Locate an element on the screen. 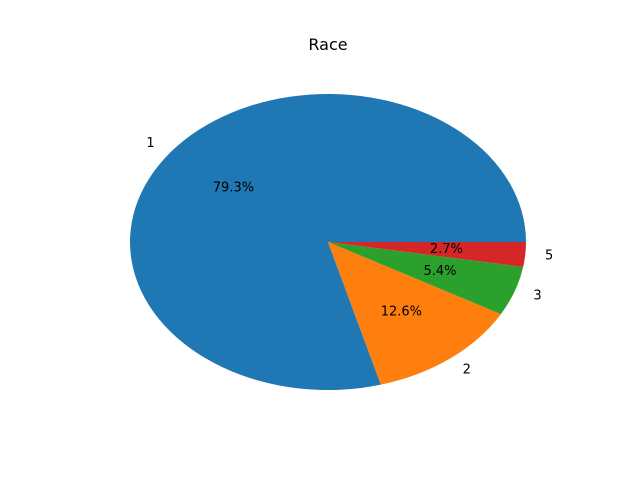 This screenshot has width=640, height=480. slice-label-3: 3 is located at coordinates (537, 296).